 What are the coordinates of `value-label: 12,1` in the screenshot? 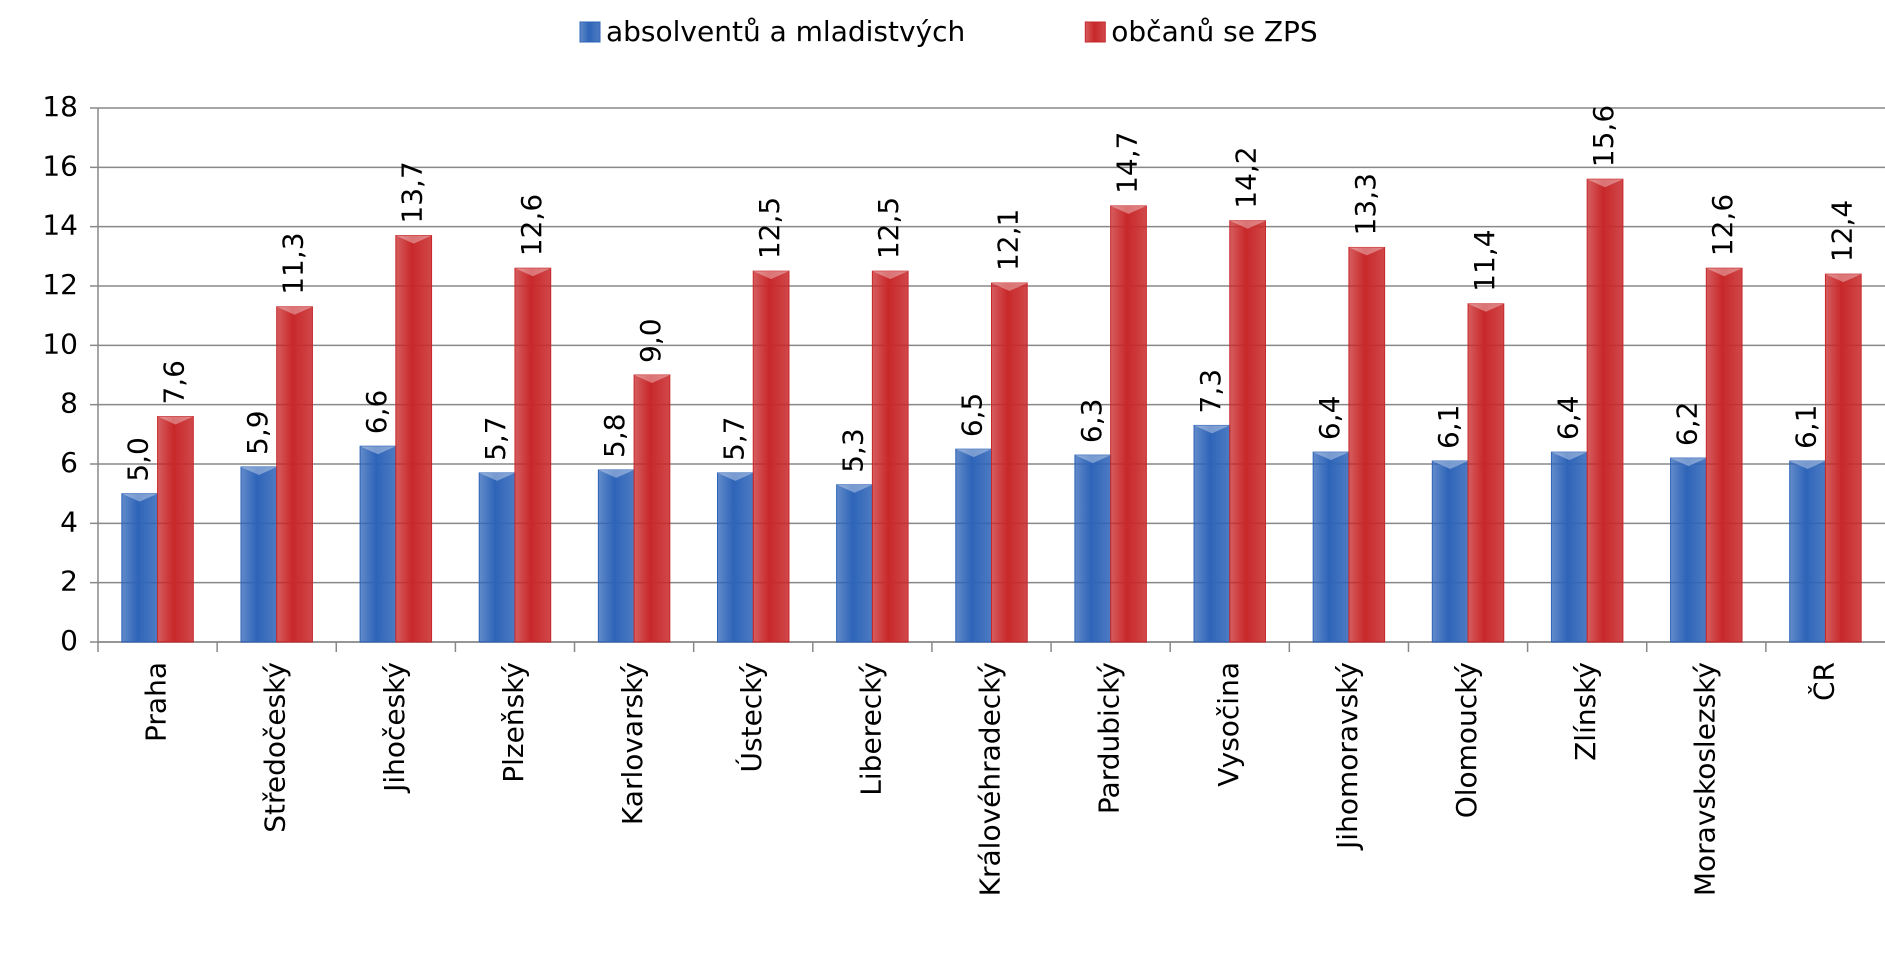 It's located at (1007, 240).